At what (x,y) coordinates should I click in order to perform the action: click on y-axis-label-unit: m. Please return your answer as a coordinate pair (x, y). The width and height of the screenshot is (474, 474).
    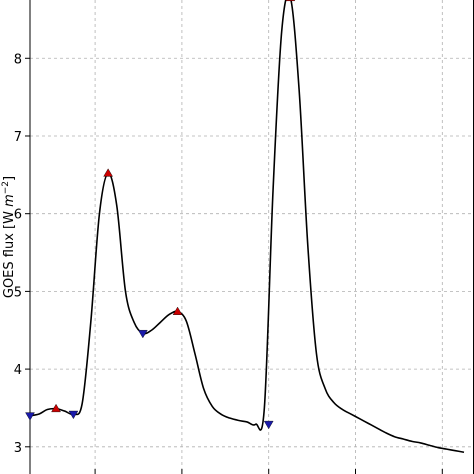
    Looking at the image, I should click on (9, 200).